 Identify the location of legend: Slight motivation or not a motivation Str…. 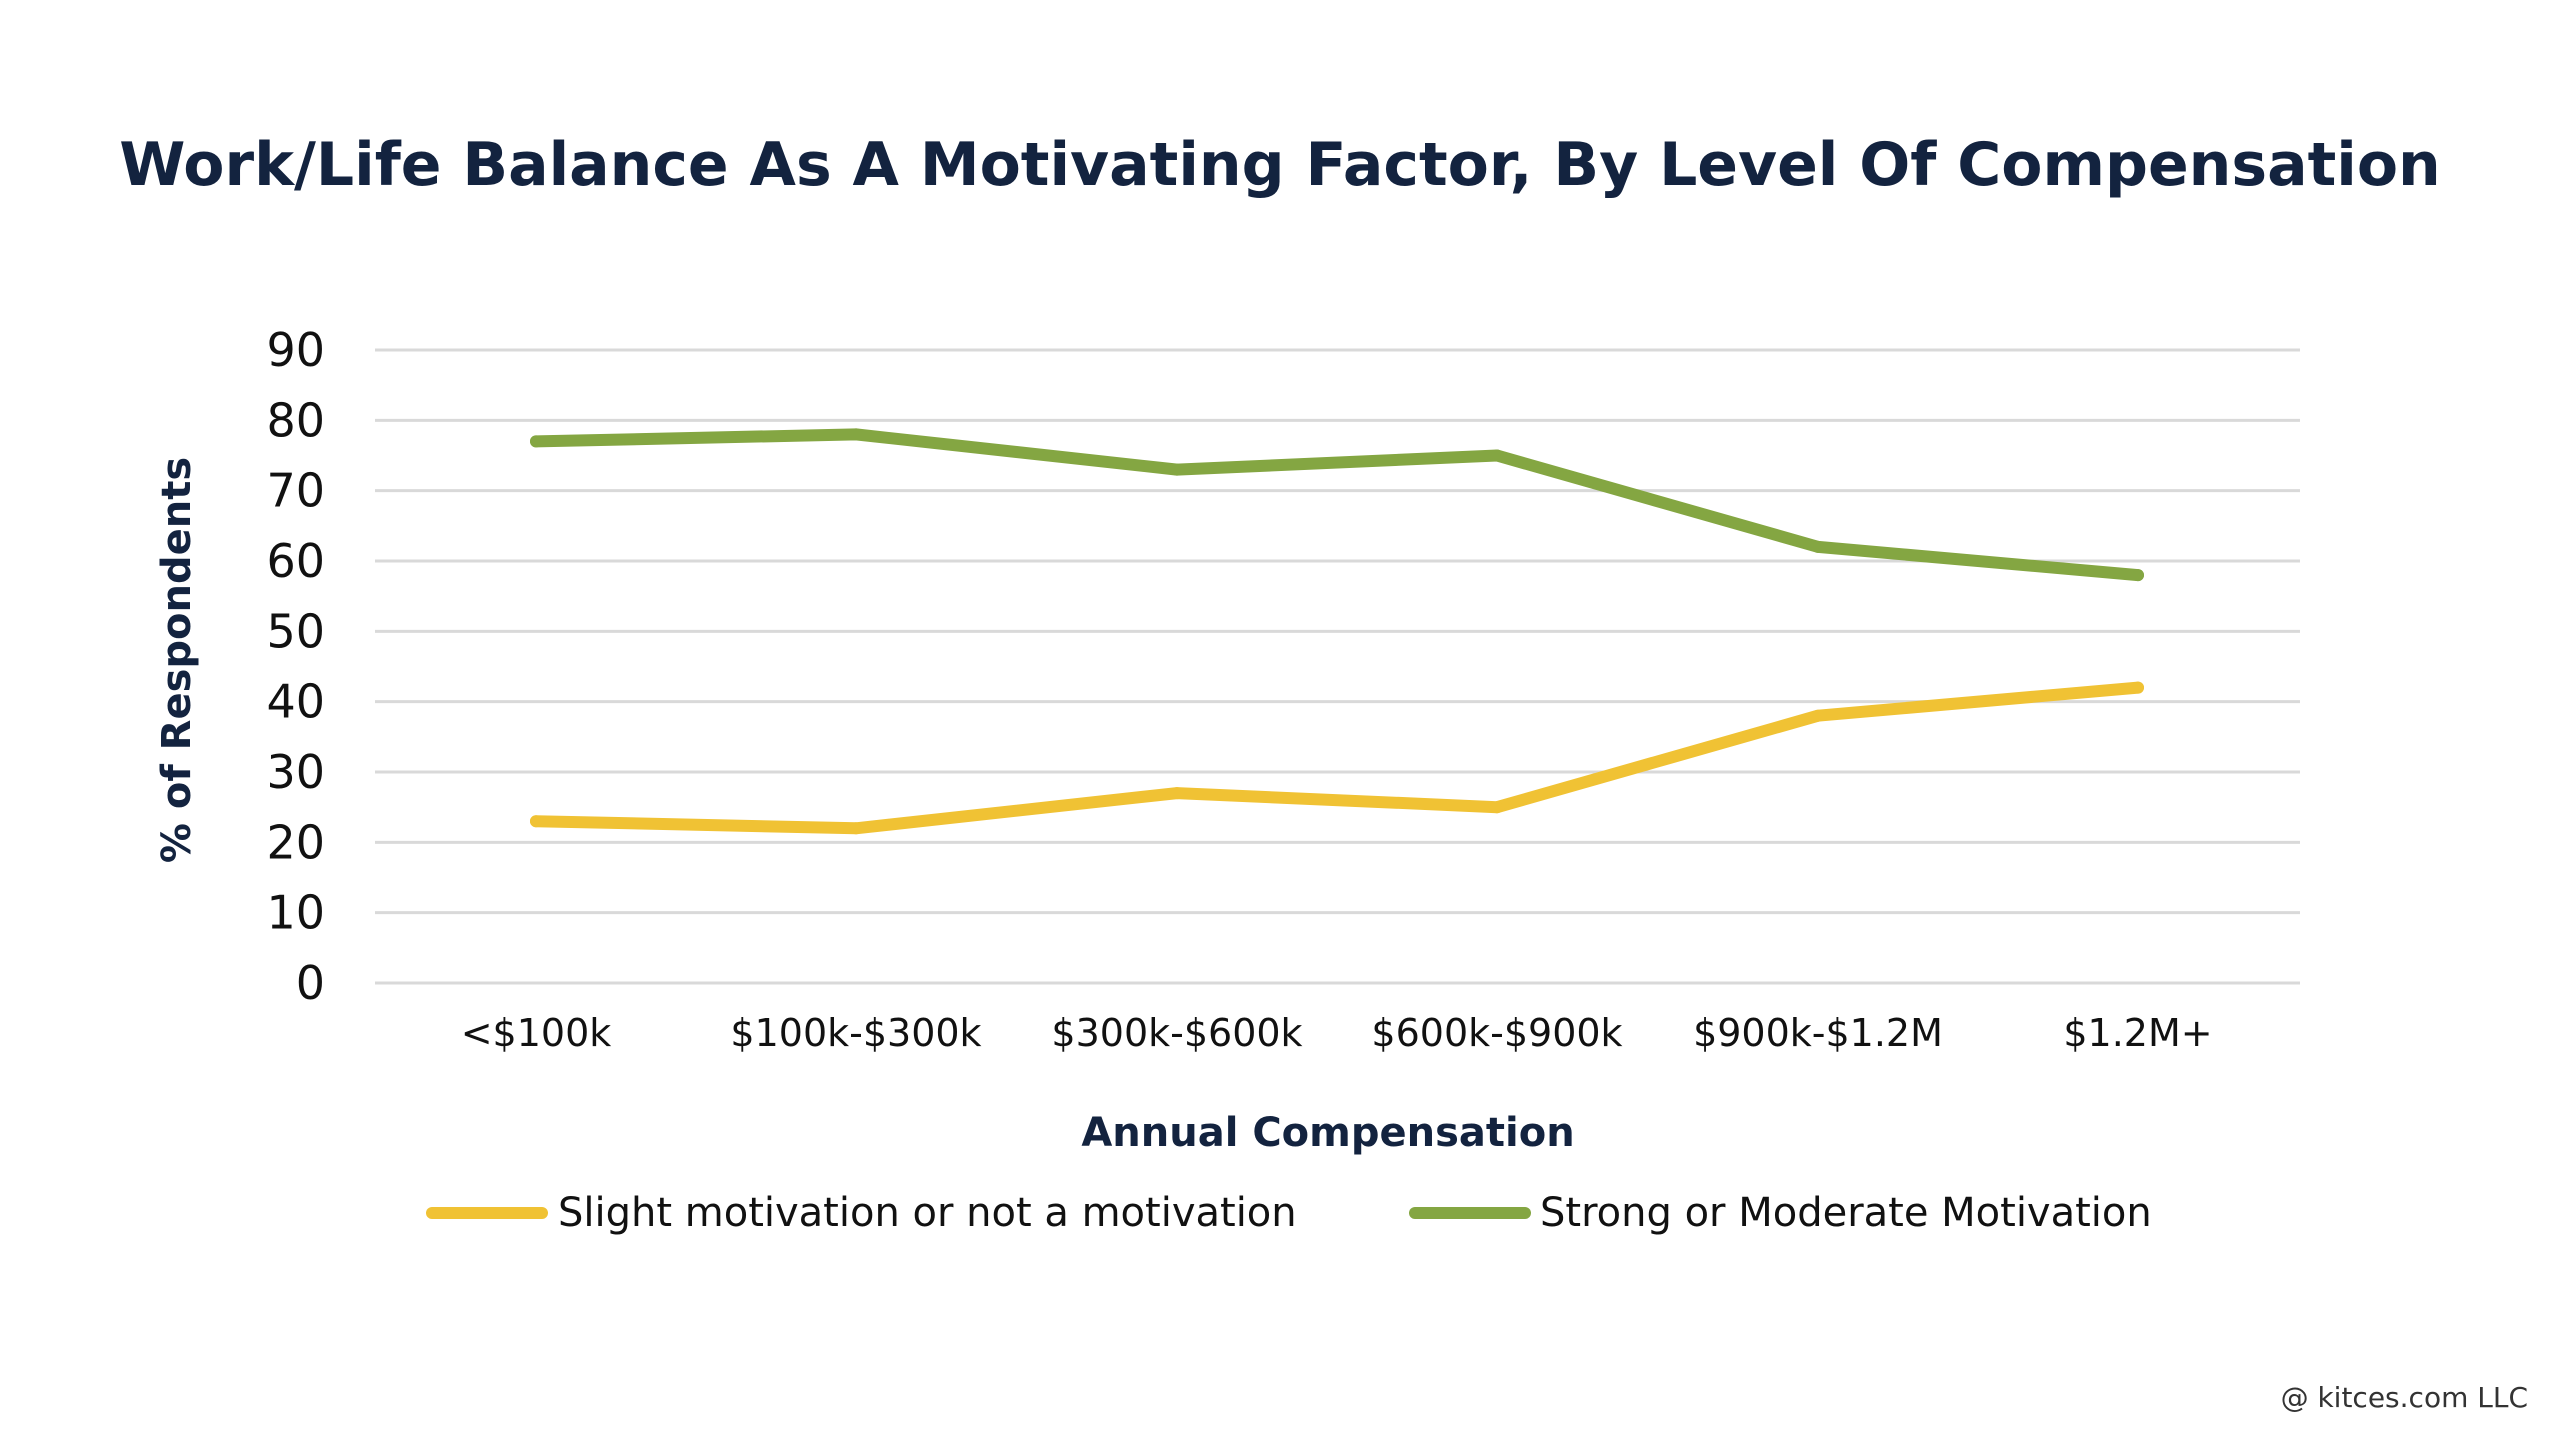
(1289, 1213).